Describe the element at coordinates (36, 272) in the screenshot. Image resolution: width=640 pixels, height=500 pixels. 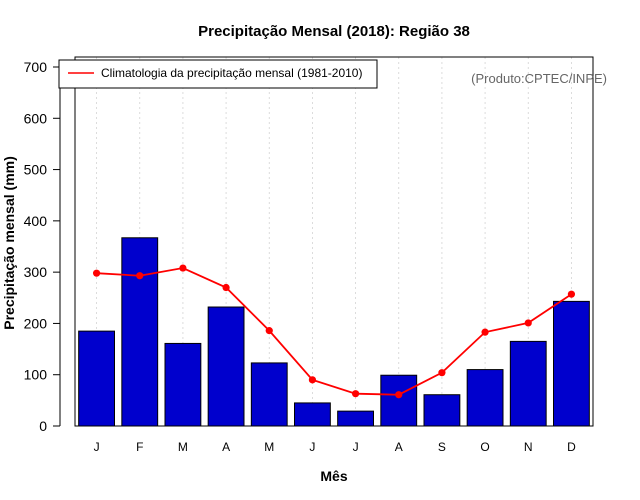
I see `y-tick-label: 300` at that location.